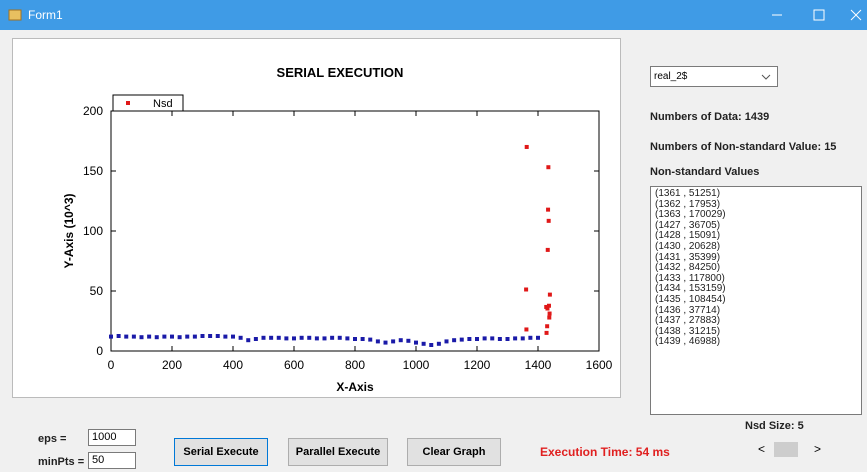 This screenshot has height=472, width=867. Describe the element at coordinates (690, 278) in the screenshot. I see `list-item: (1433 , 117800)` at that location.